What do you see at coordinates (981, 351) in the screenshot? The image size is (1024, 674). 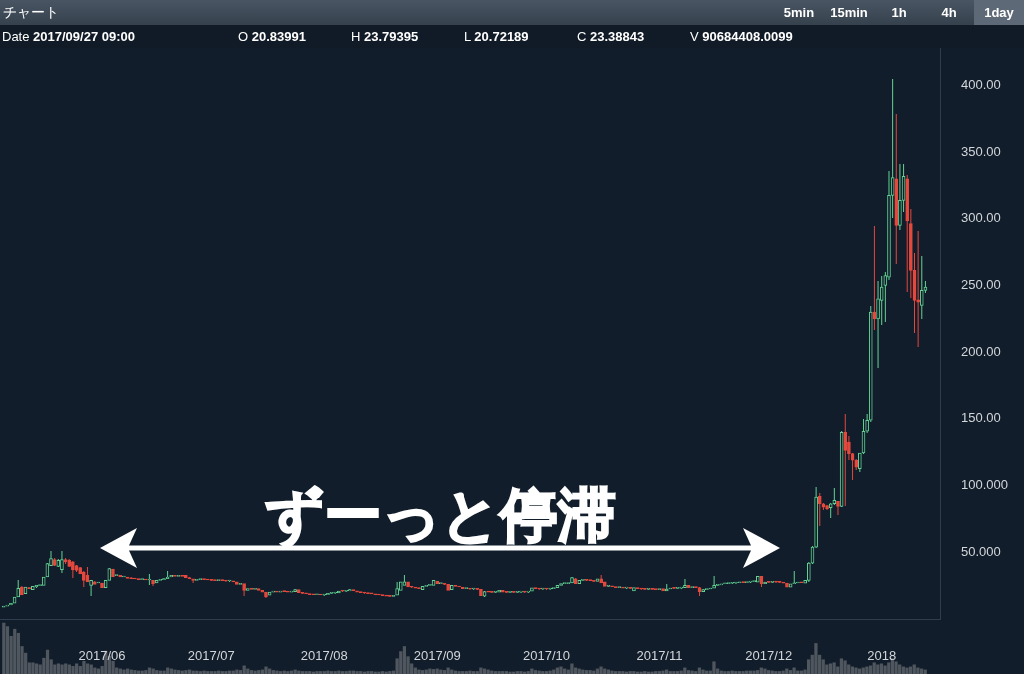 I see `y-tick-label: 200.00` at bounding box center [981, 351].